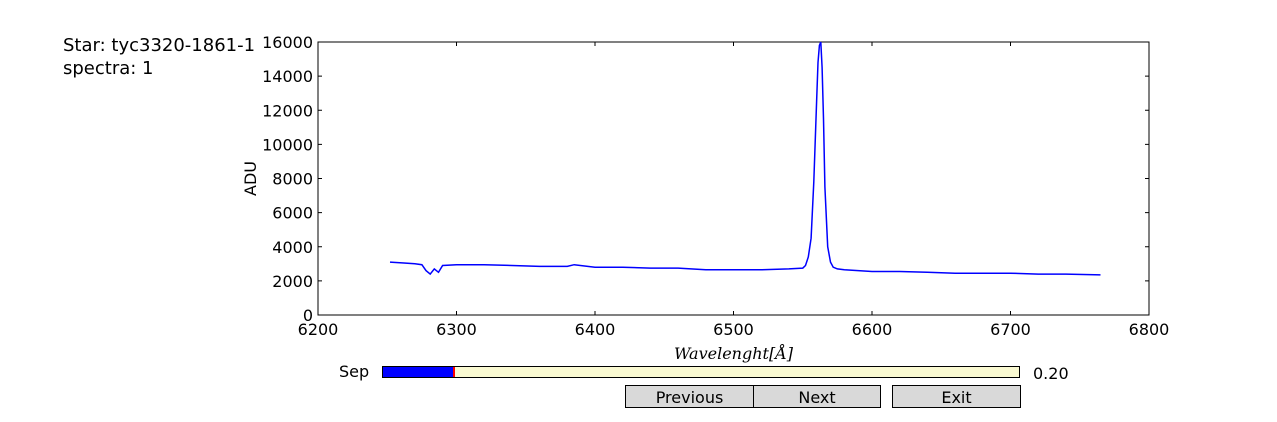  Describe the element at coordinates (595, 329) in the screenshot. I see `x-tick-label: 6400` at that location.